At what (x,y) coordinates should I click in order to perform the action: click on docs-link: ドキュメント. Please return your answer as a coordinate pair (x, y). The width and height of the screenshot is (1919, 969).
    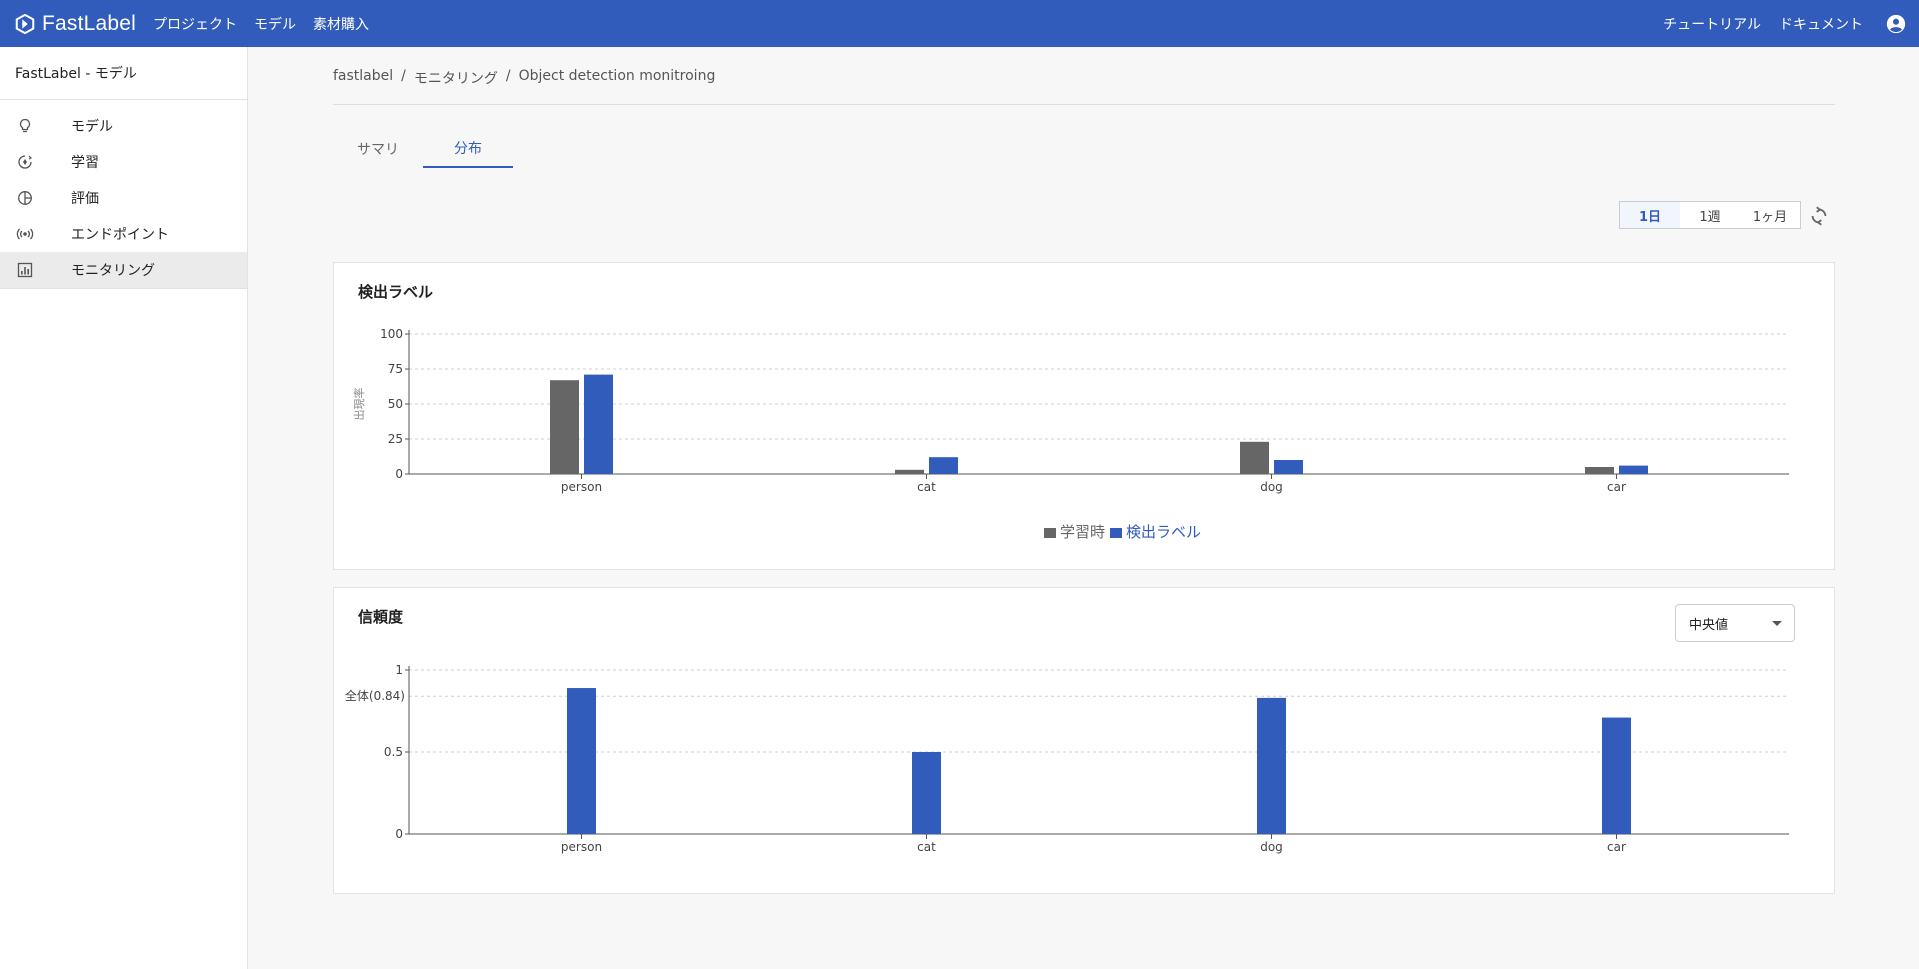
    Looking at the image, I should click on (1821, 24).